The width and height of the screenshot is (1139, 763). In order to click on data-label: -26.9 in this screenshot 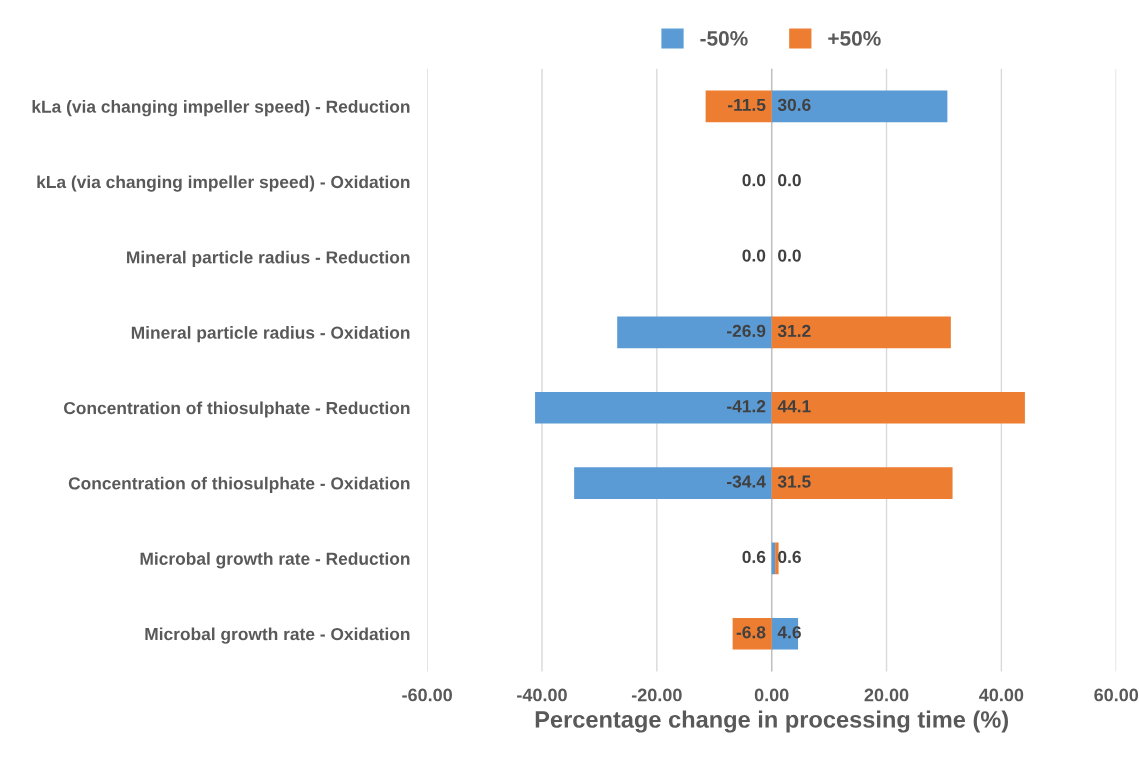, I will do `click(746, 331)`.